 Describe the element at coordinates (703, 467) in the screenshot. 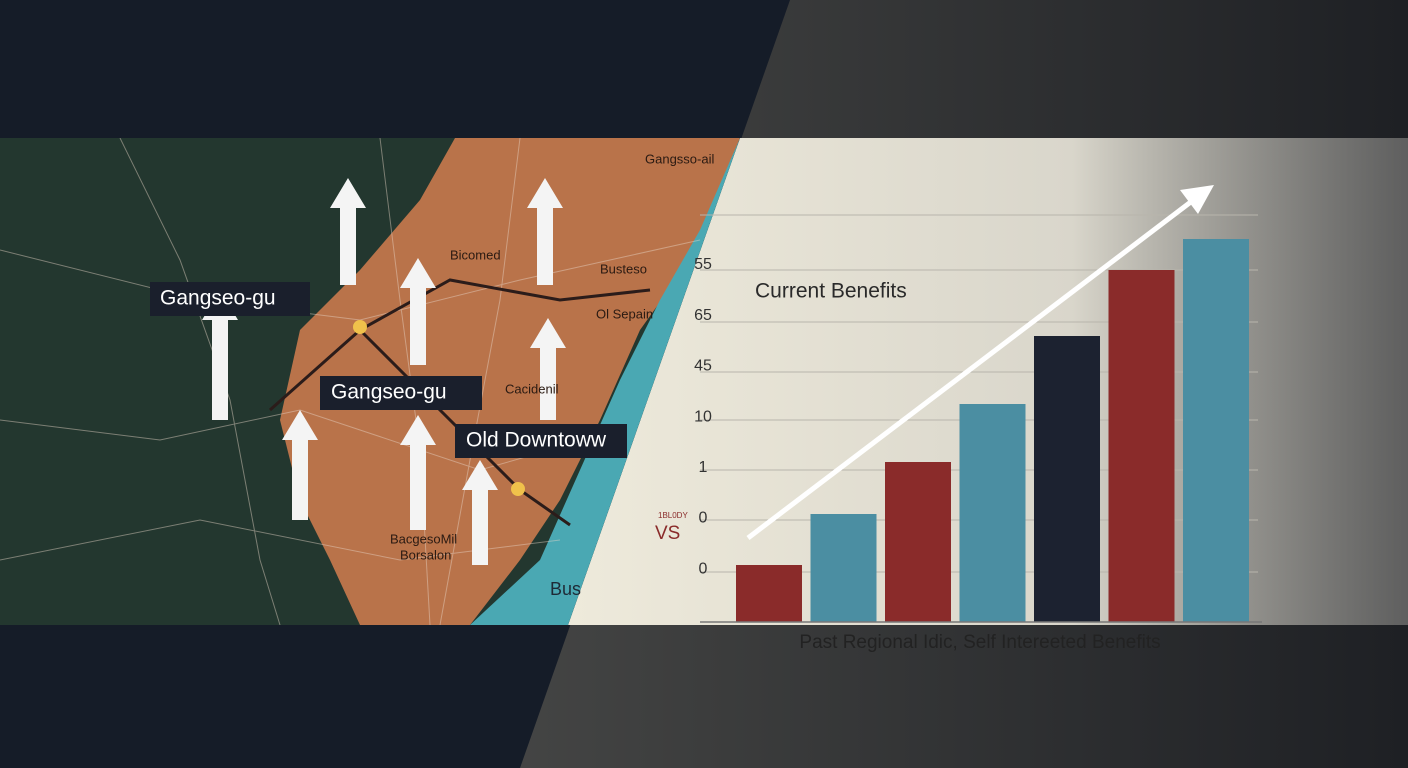

I see `axis-label: 1` at that location.